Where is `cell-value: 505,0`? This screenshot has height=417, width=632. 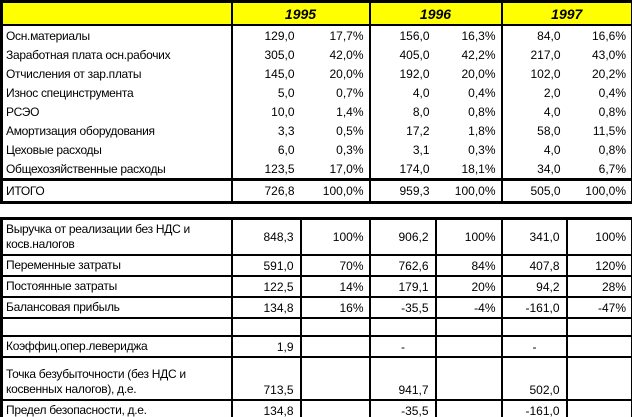
cell-value: 505,0 is located at coordinates (534, 190).